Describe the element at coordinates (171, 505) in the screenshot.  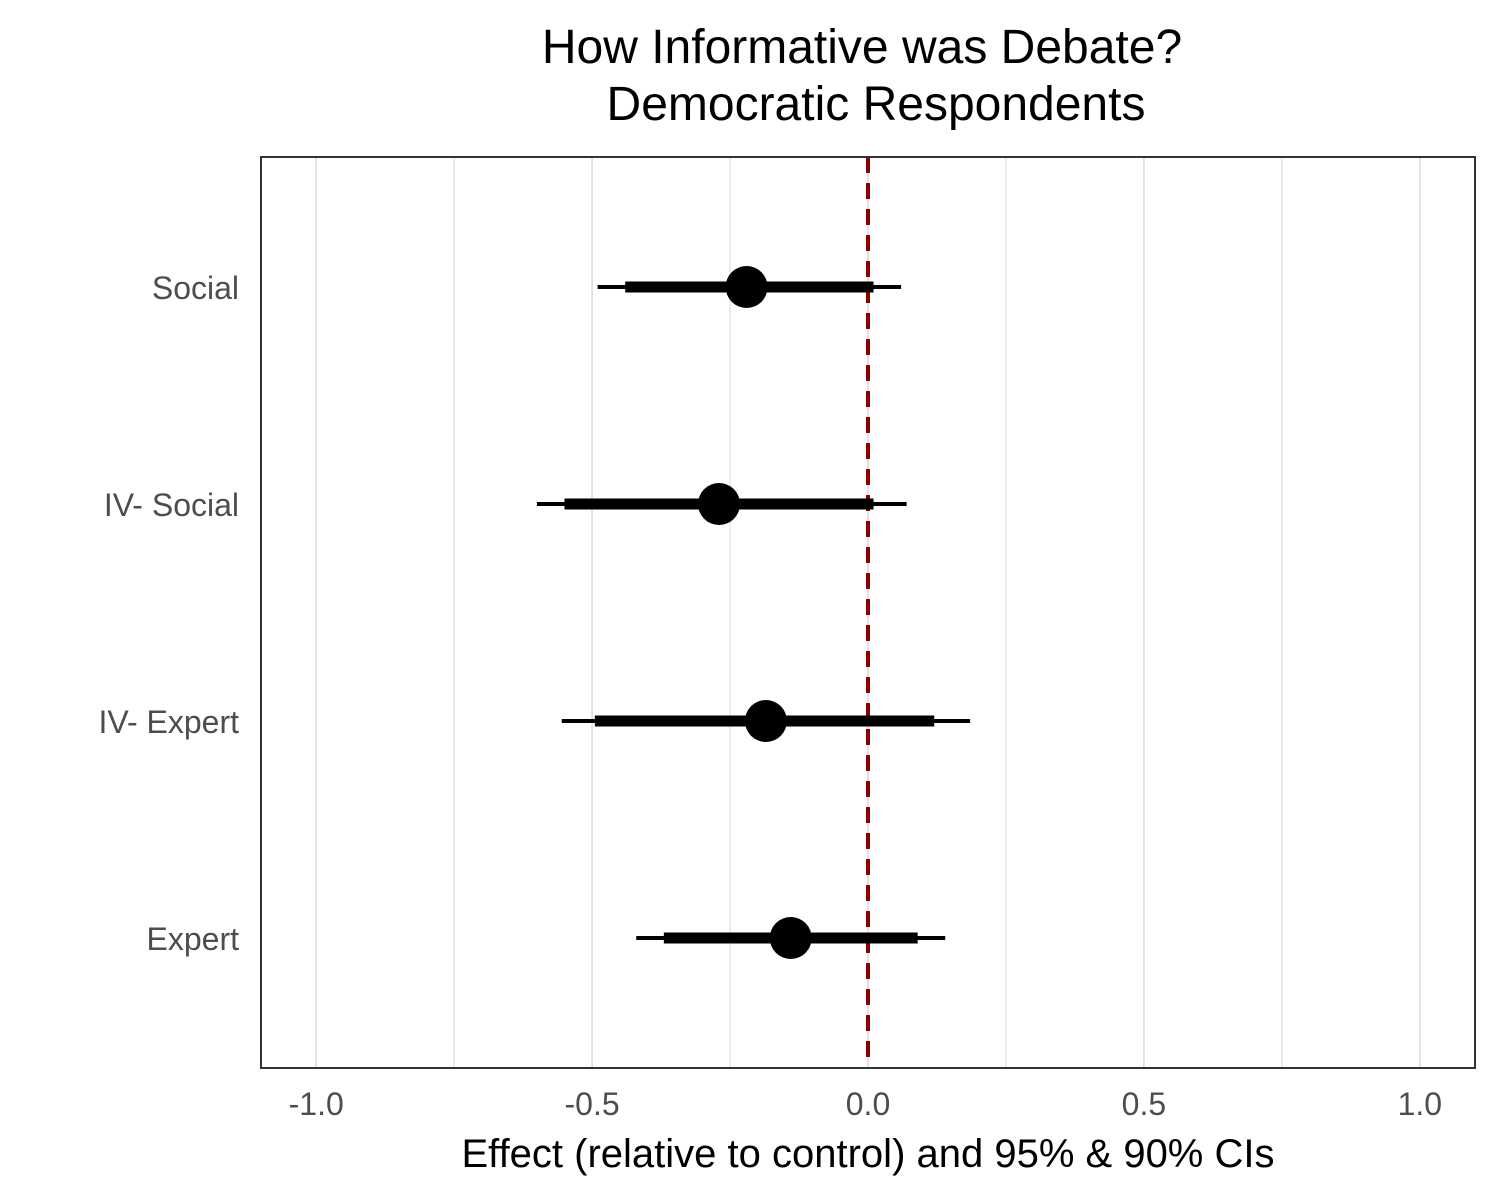
I see `y-tick-label-1: IV- Social` at that location.